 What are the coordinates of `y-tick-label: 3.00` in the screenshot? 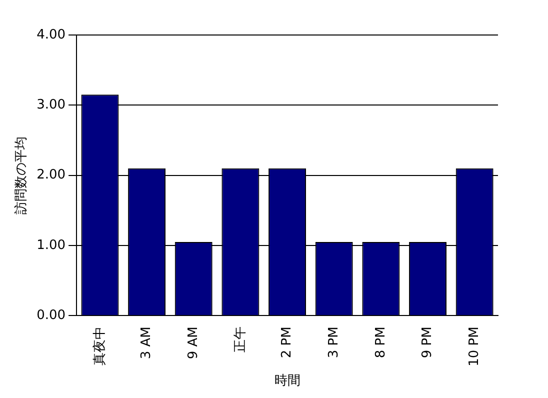 It's located at (51, 105).